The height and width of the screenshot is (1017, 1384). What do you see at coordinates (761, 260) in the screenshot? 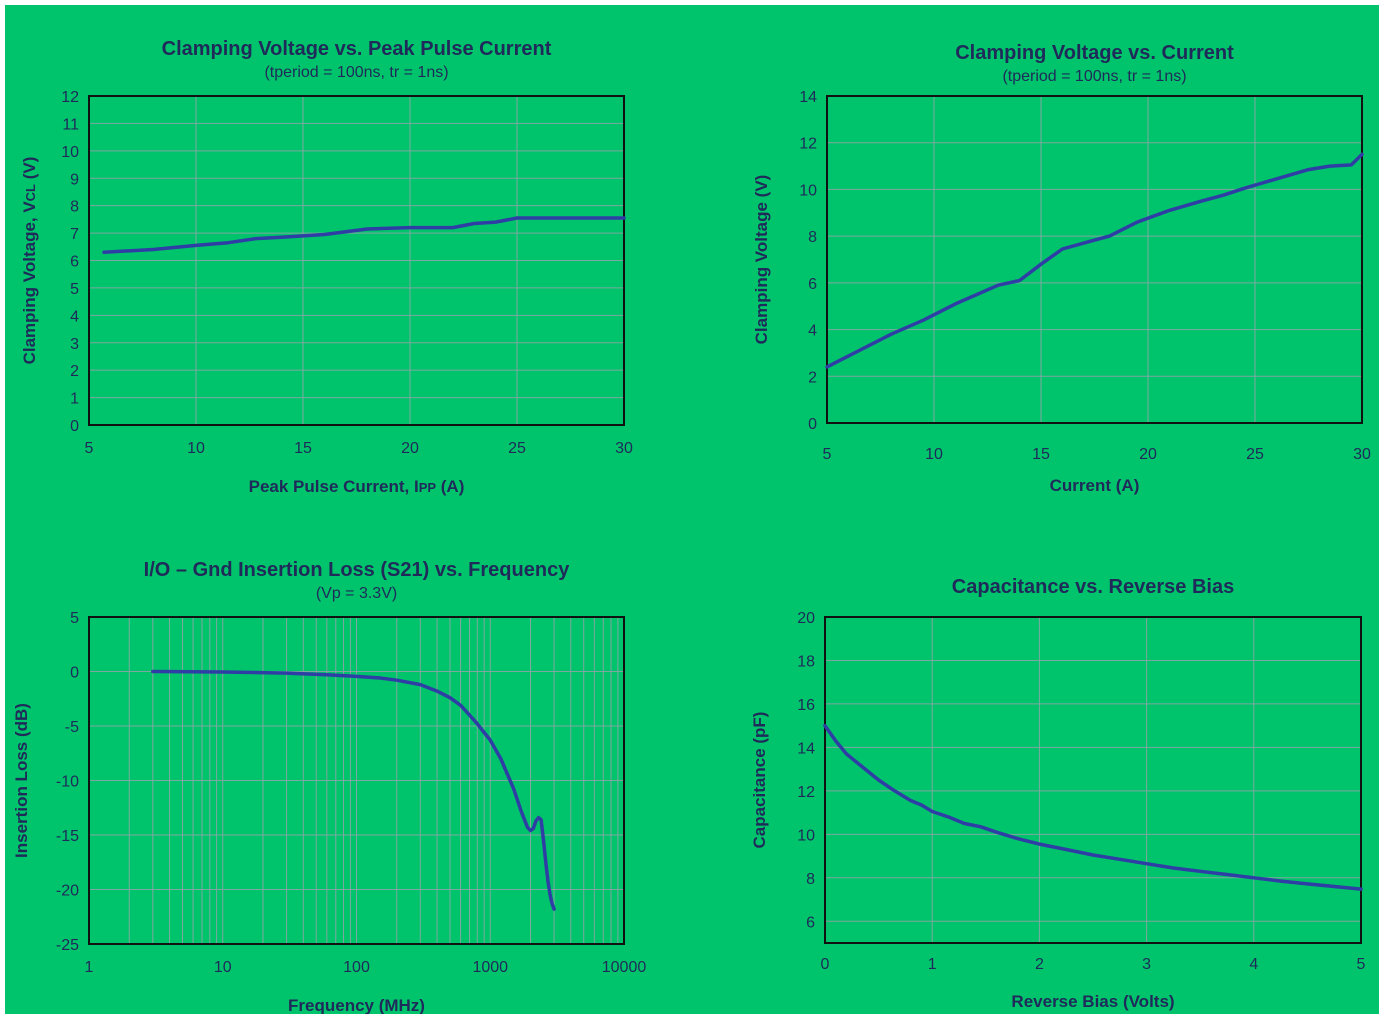
I see `y-axis-label: Clamping Voltage (V)` at bounding box center [761, 260].